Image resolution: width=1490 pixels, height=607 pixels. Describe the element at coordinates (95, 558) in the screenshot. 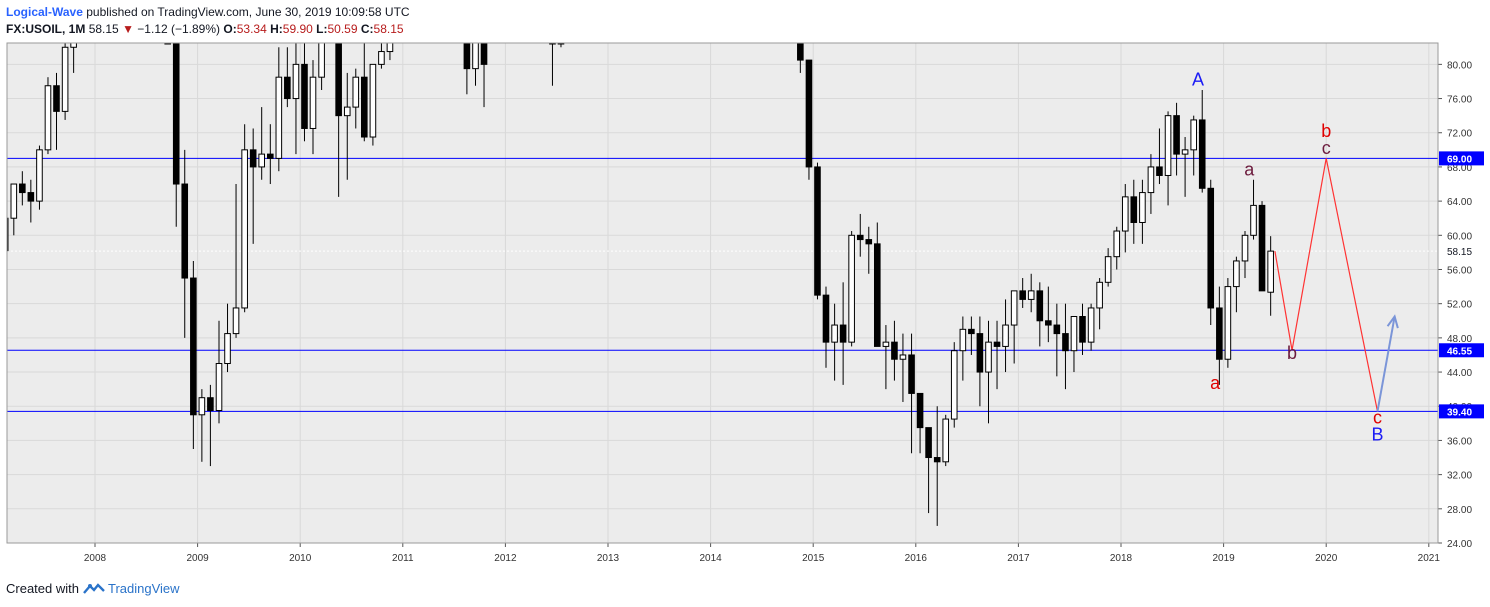

I see `x-tick-label: 2008` at that location.